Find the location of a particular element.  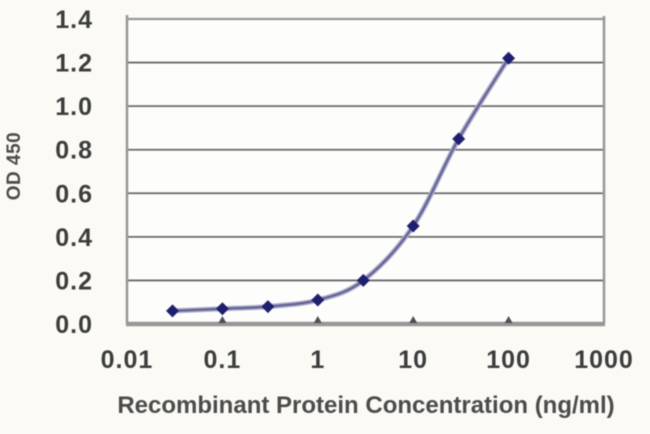

svg-text: 0.1 is located at coordinates (223, 360).